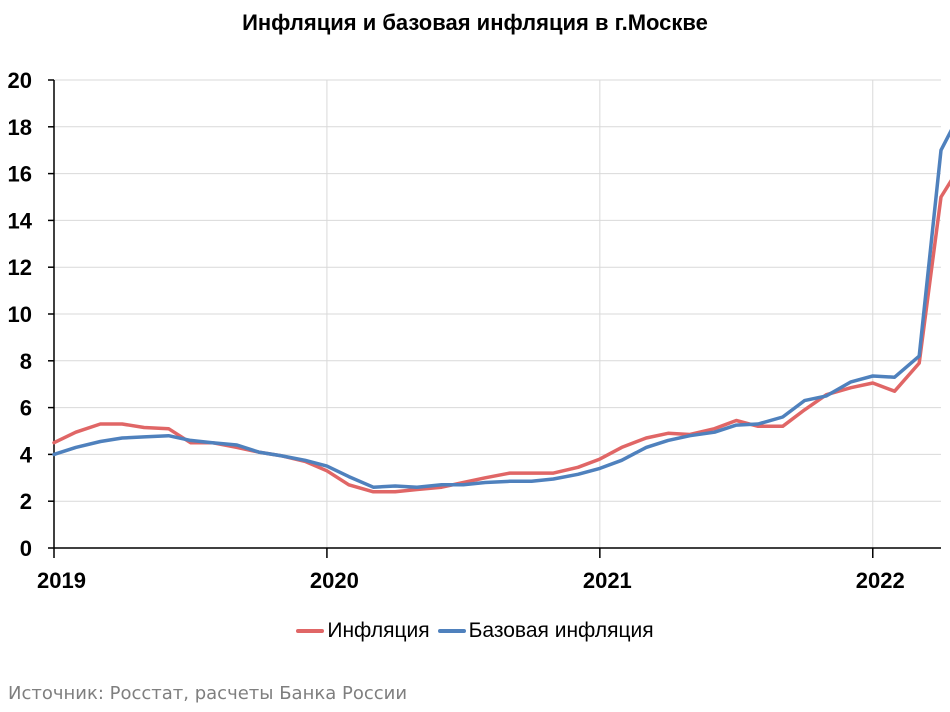 This screenshot has width=950, height=712. What do you see at coordinates (334, 580) in the screenshot?
I see `x-tick-label: 2020` at bounding box center [334, 580].